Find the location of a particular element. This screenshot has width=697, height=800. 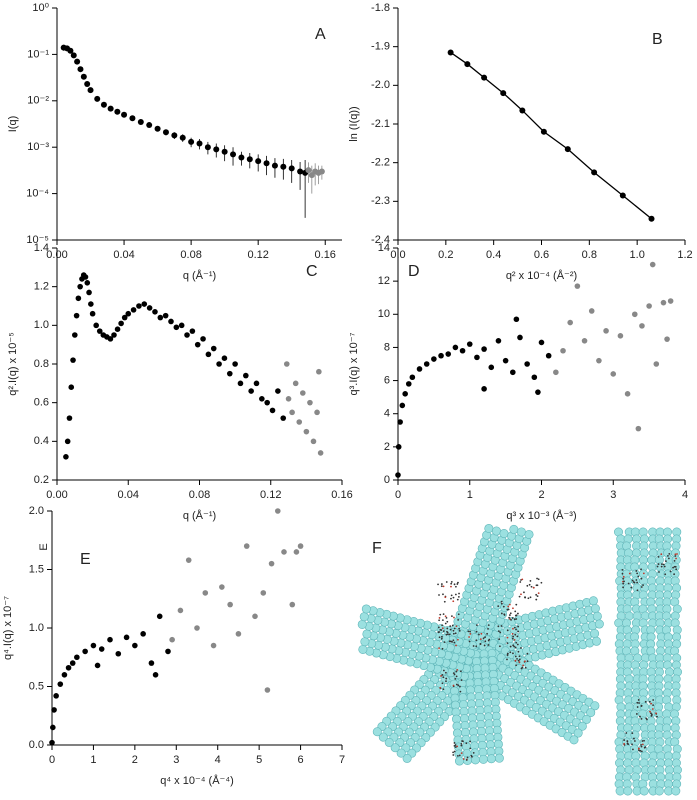

y-tick-label: 1.5 is located at coordinates (36, 569).